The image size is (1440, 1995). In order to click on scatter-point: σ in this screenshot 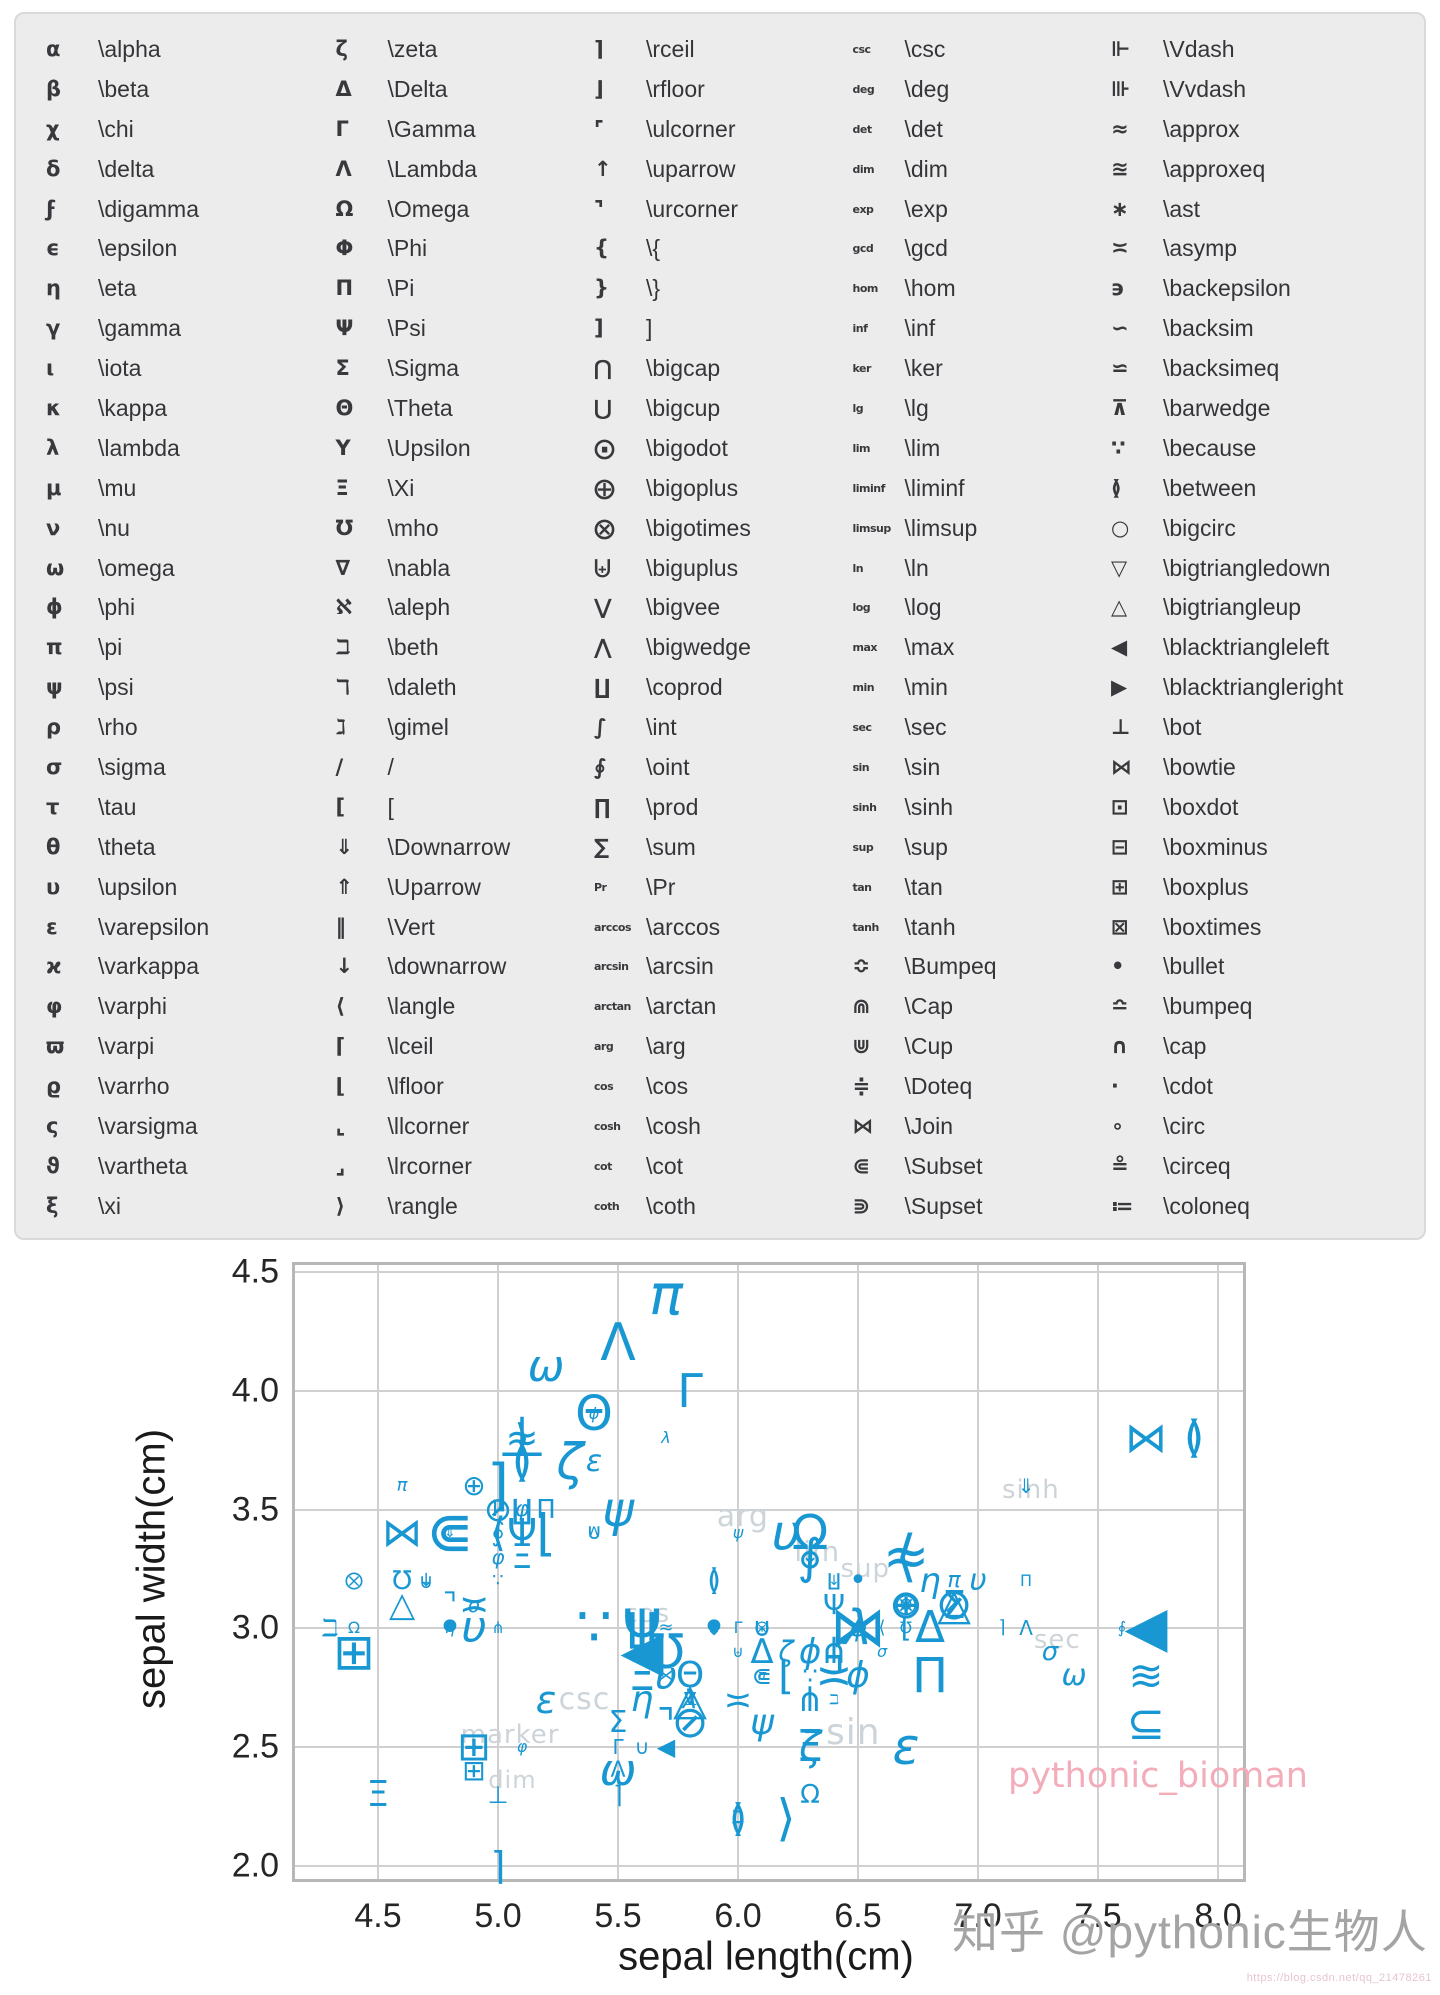, I will do `click(474, 1604)`.